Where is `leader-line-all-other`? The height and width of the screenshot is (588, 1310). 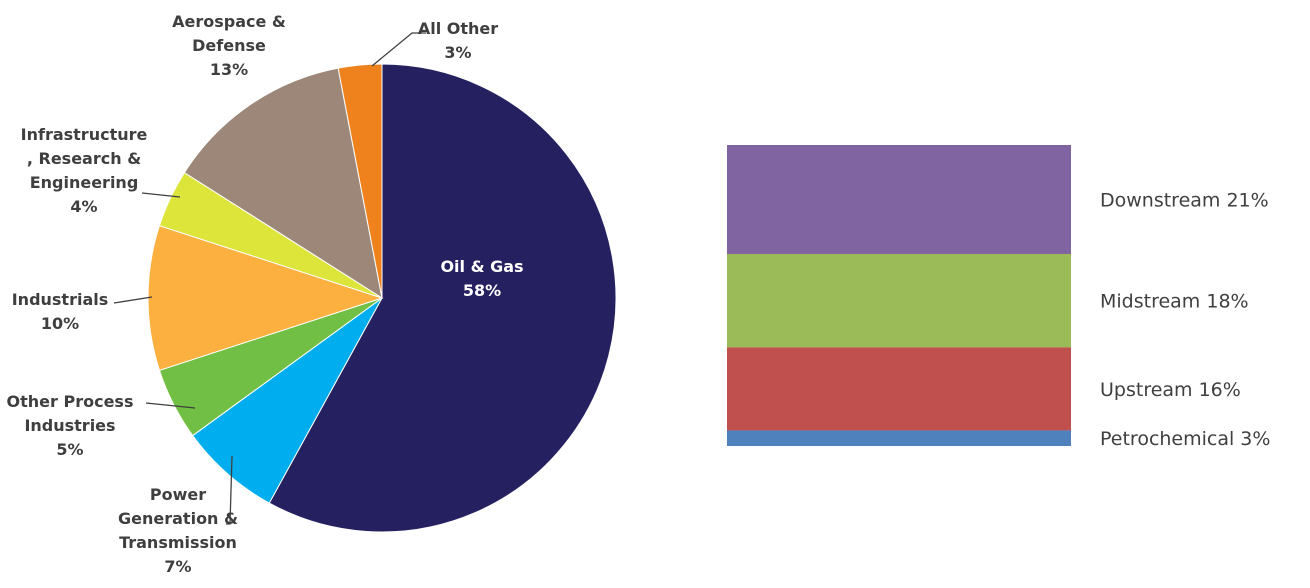 leader-line-all-other is located at coordinates (398, 49).